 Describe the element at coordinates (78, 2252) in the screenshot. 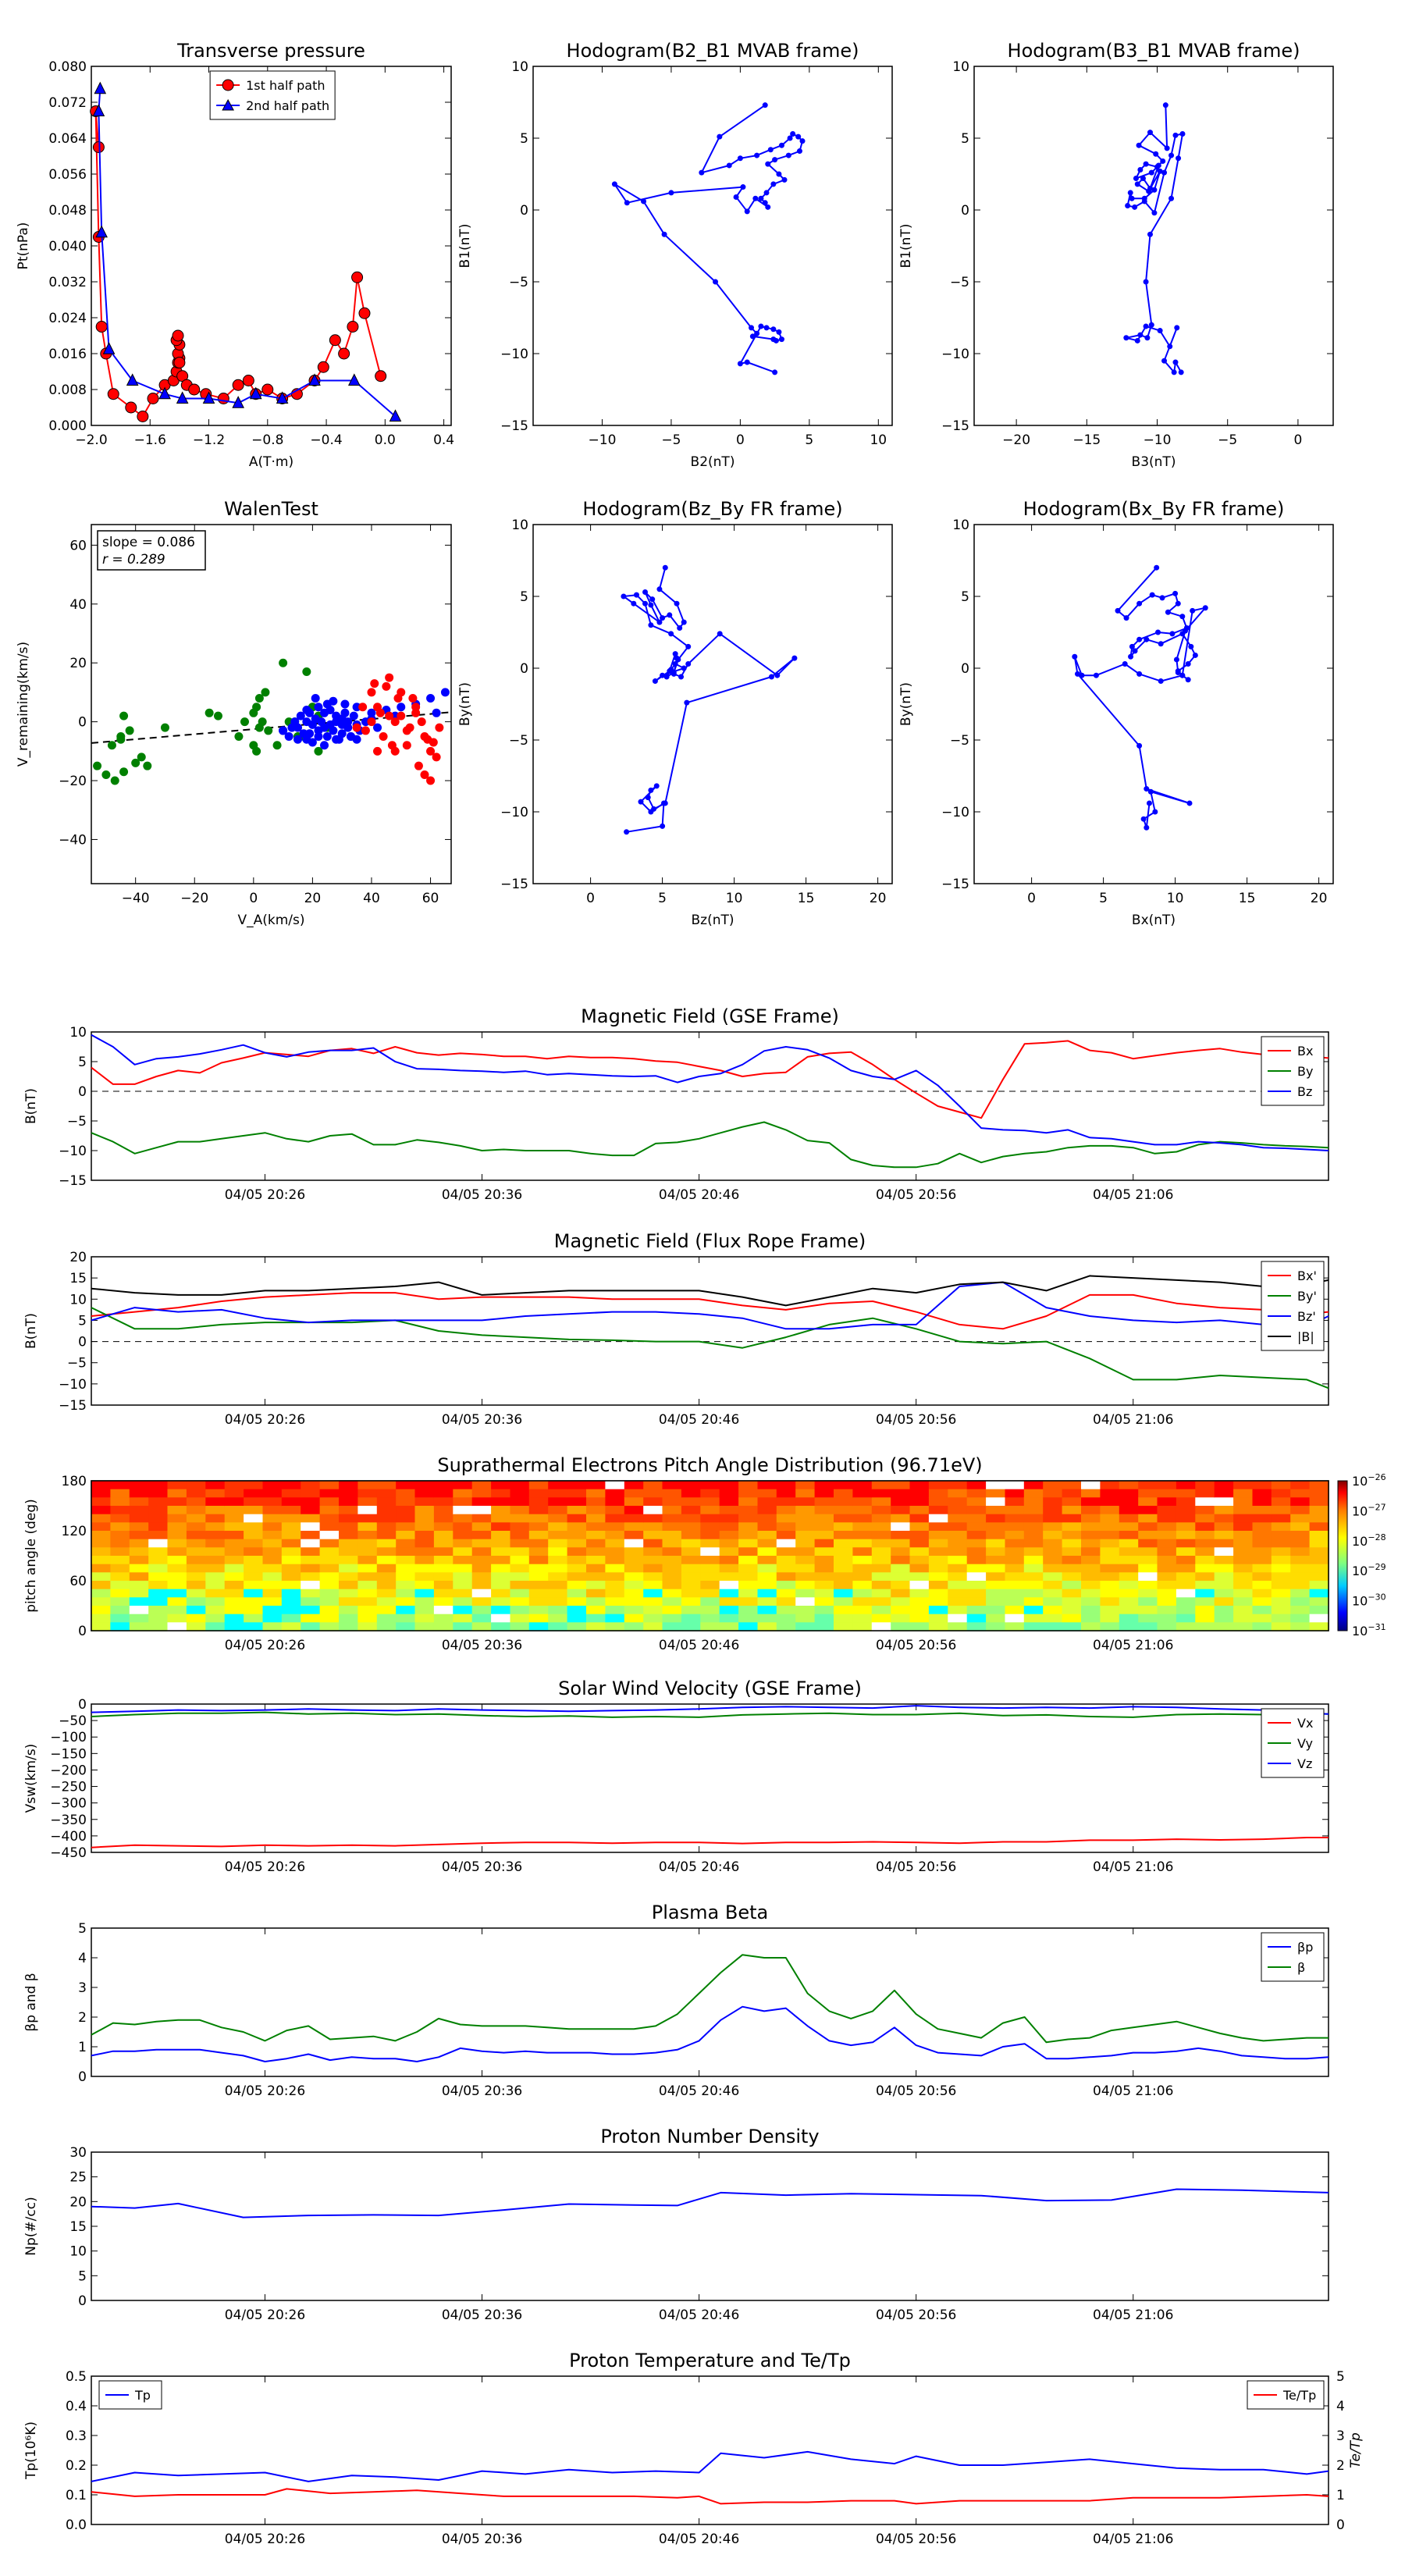

I see `y-tick-label: 10` at that location.